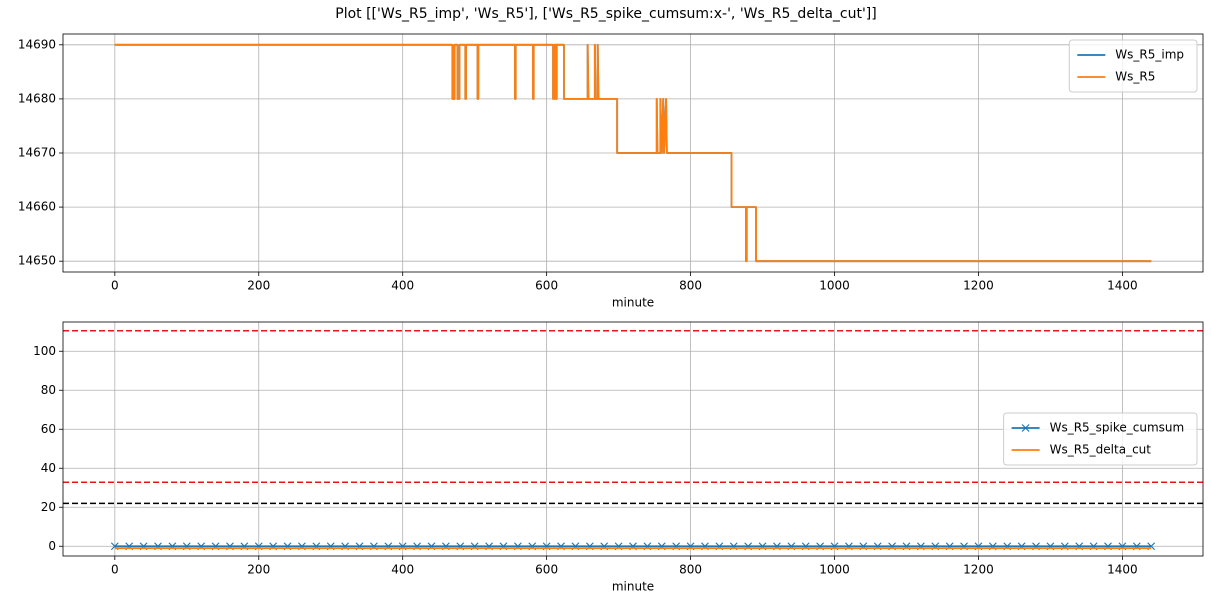 This screenshot has height=611, width=1211. I want to click on legend-label: Ws_R5_delta_cut, so click(1101, 450).